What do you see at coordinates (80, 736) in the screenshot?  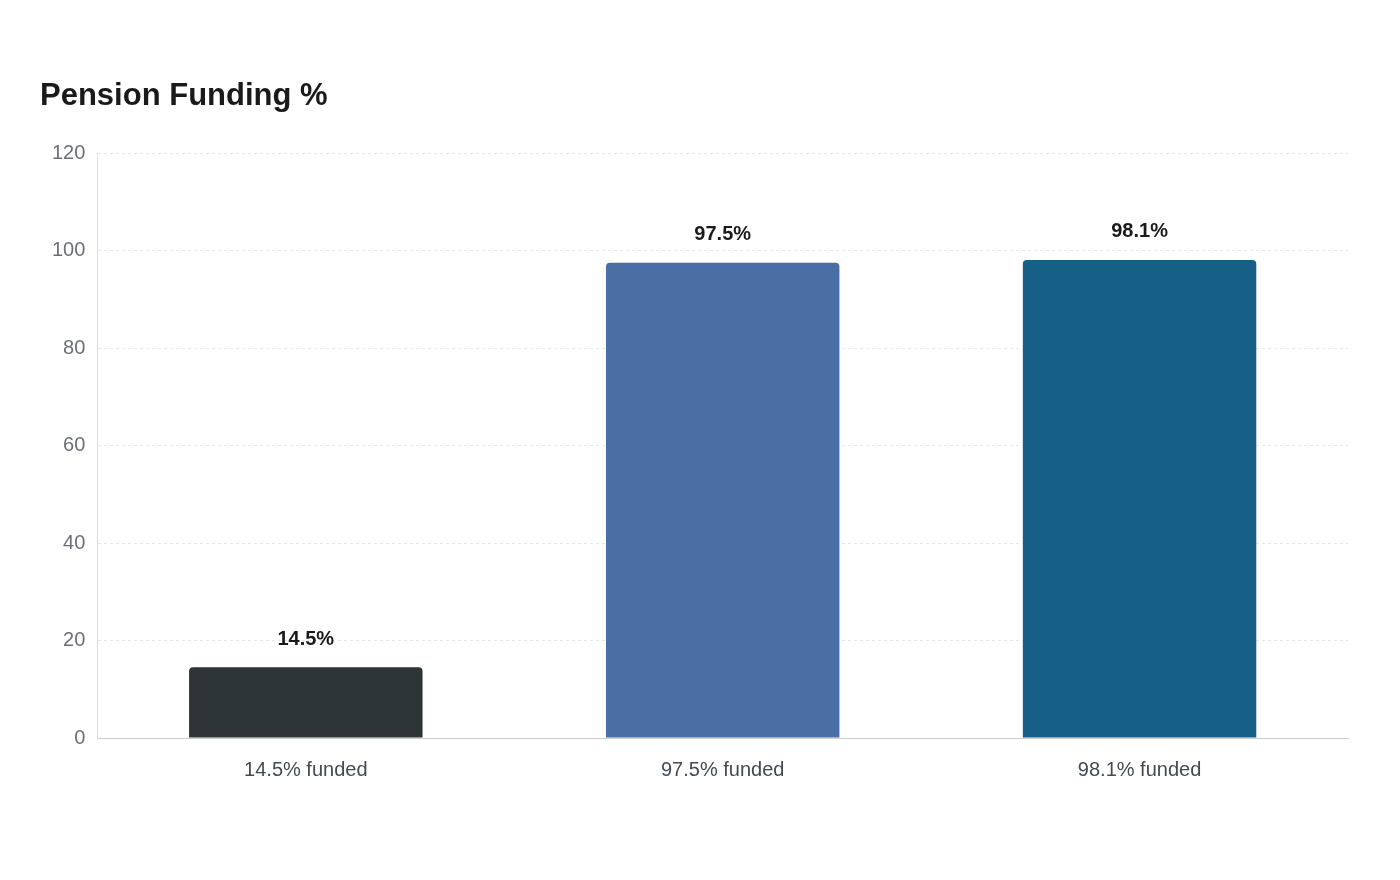 I see `y-tick-label: 0` at bounding box center [80, 736].